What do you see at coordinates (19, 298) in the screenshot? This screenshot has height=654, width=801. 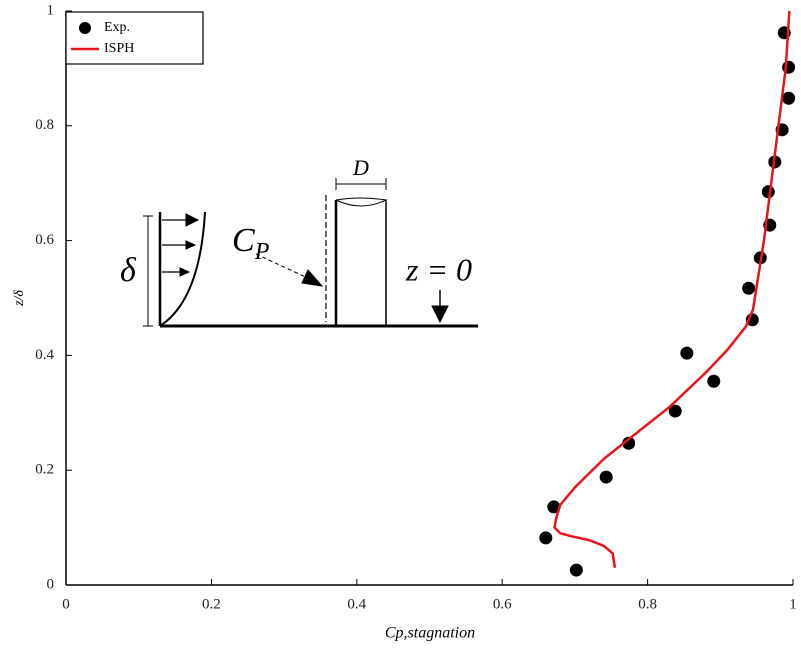 I see `y-axis-label: z/δ` at bounding box center [19, 298].